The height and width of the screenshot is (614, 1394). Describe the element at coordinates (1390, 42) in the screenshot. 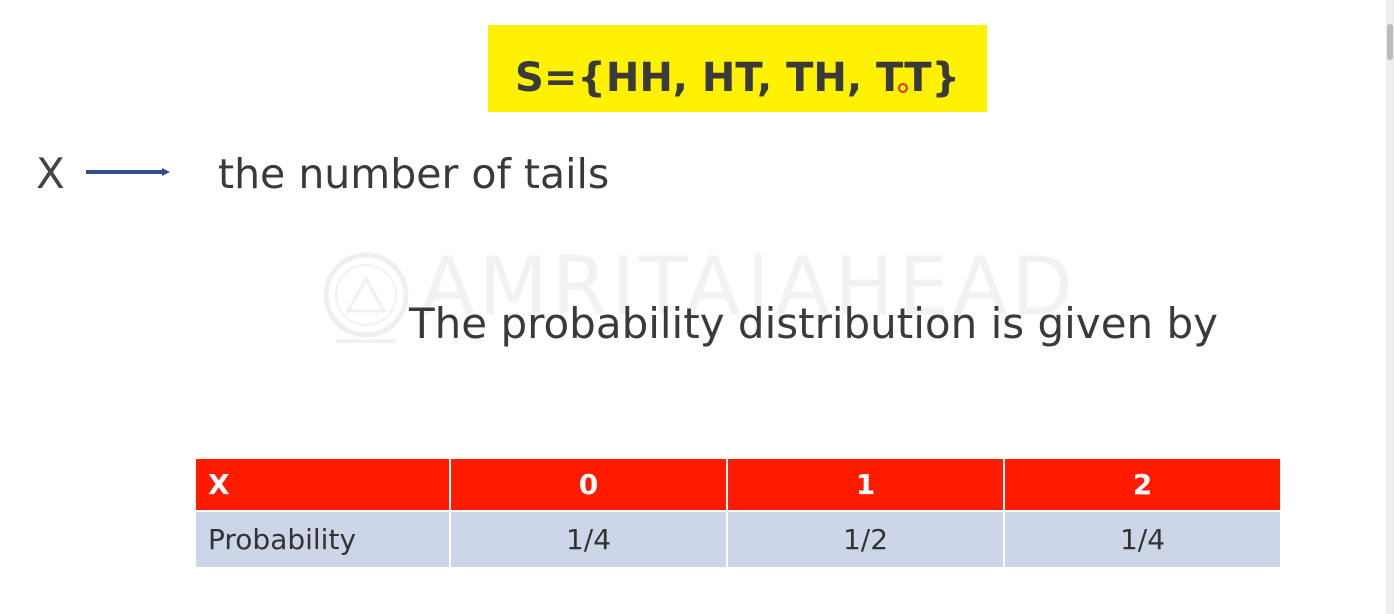

I see `scrollbar-thumb` at that location.